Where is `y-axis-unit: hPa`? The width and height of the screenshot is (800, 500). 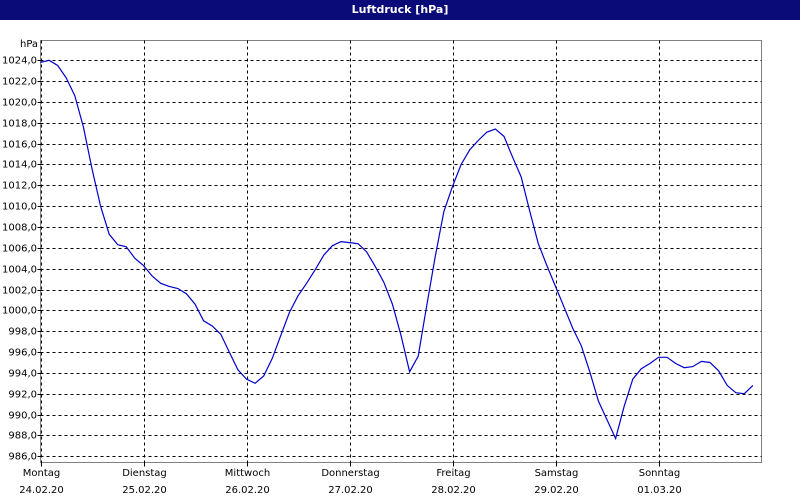 y-axis-unit: hPa is located at coordinates (29, 44).